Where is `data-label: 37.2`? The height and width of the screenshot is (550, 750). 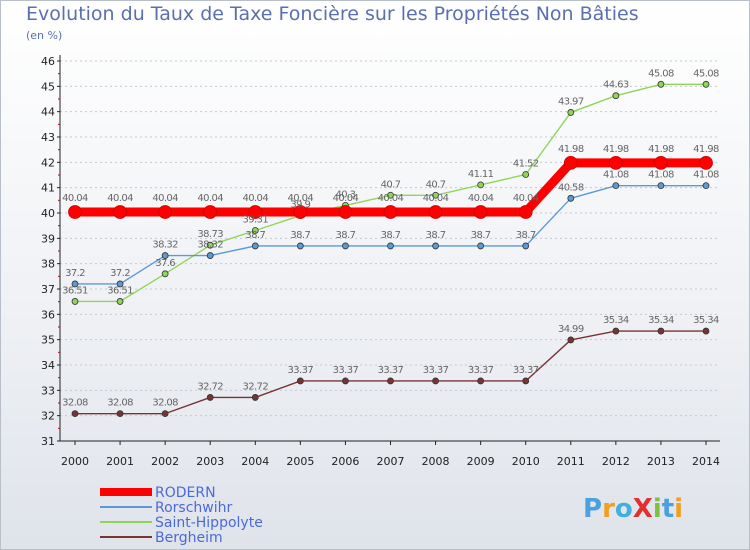
data-label: 37.2 is located at coordinates (75, 273).